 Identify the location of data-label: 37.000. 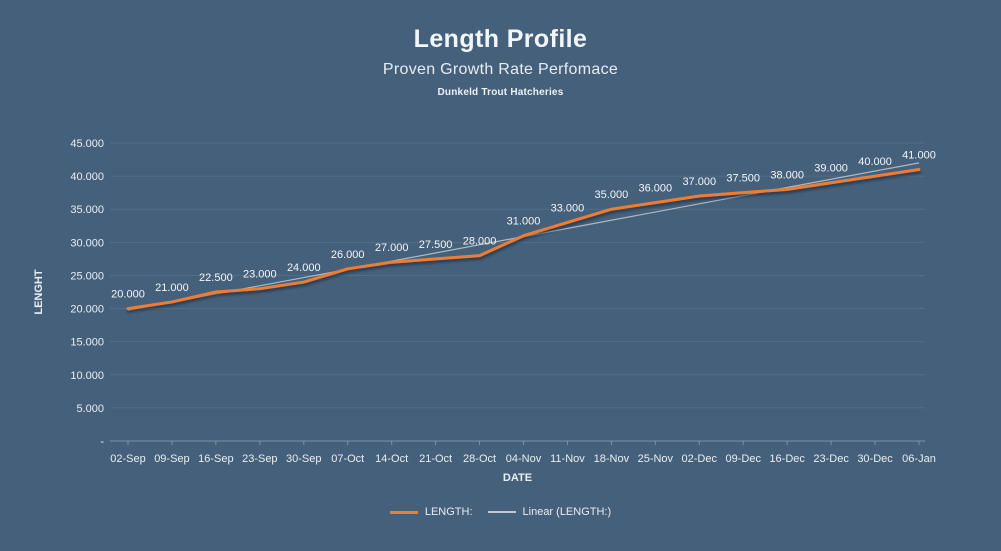
(699, 182).